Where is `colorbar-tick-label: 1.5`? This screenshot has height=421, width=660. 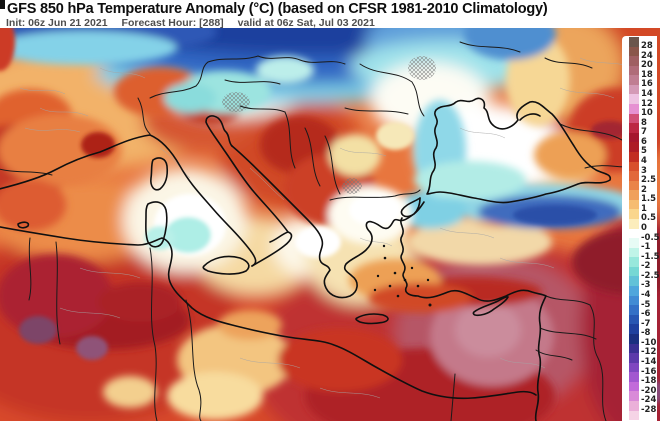
colorbar-tick-label: 1.5 is located at coordinates (649, 199).